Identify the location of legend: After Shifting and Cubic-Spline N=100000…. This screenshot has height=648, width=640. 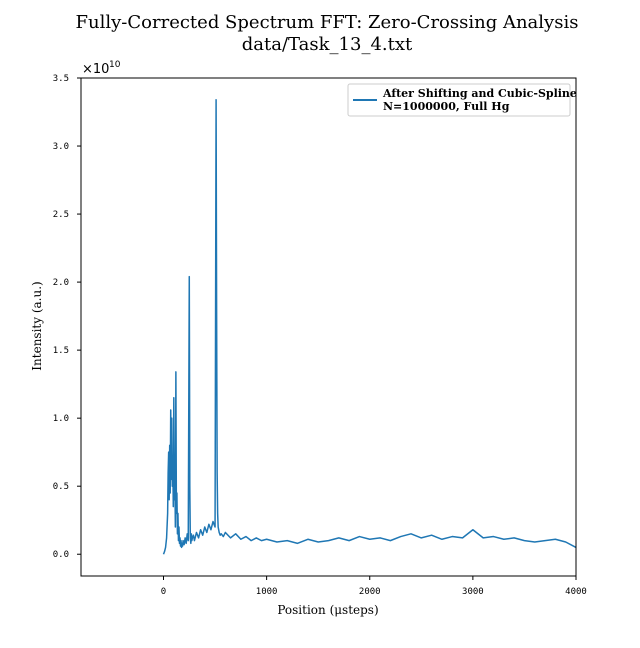
(462, 100).